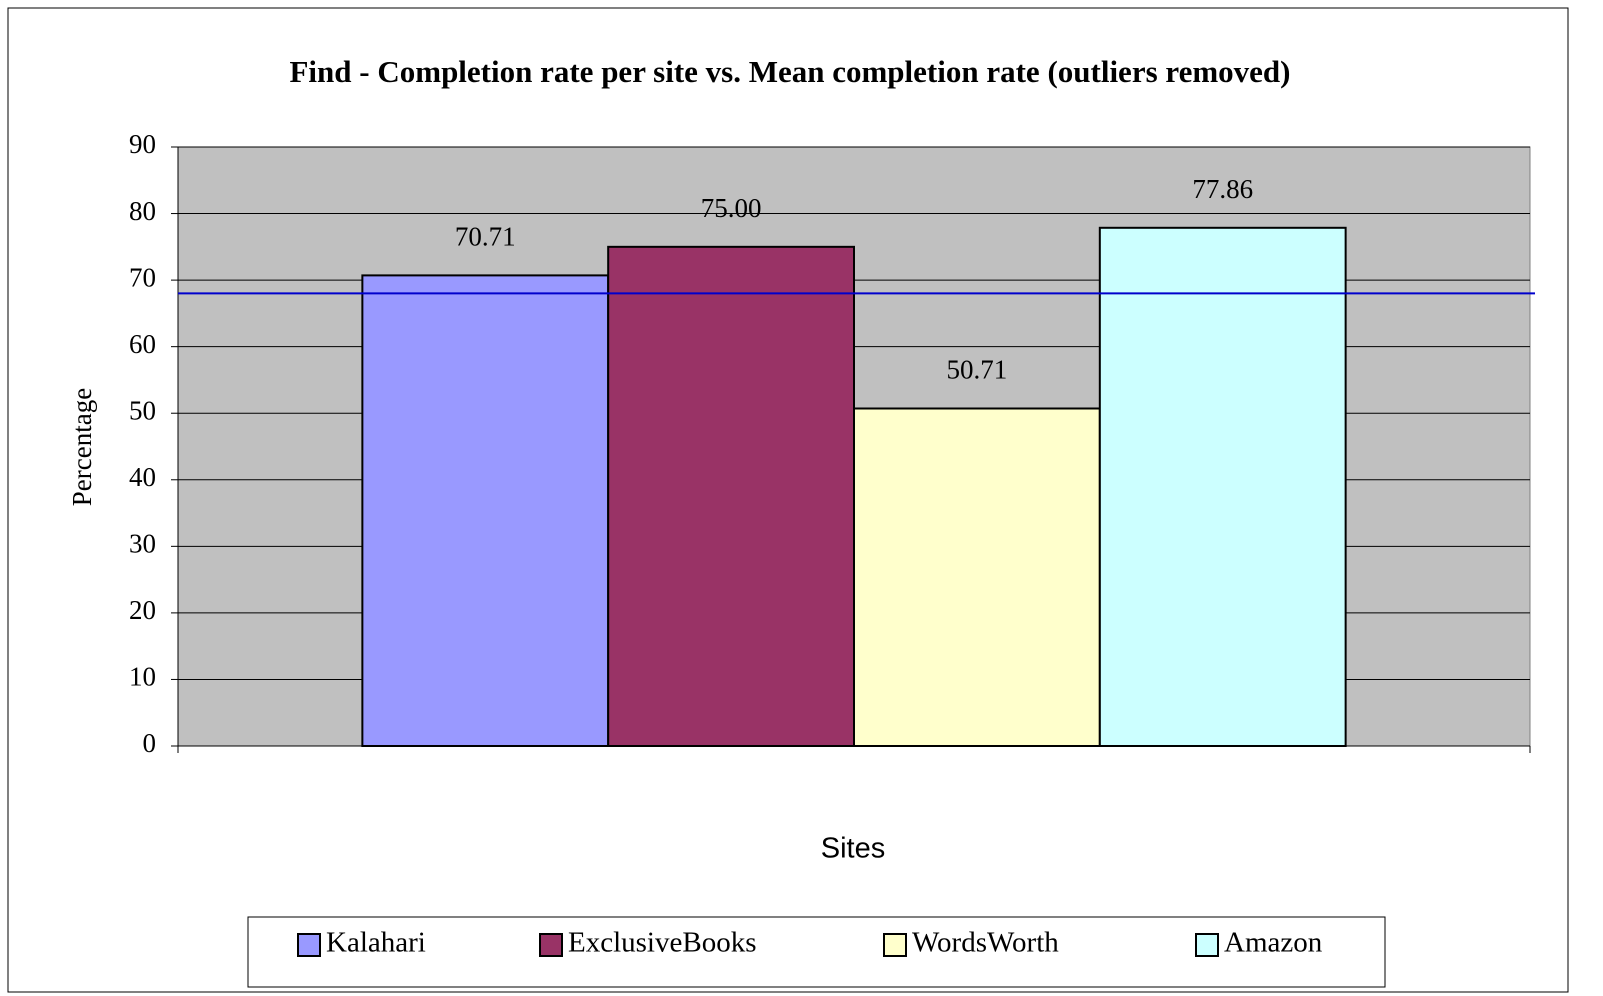 The image size is (1603, 996). I want to click on legend-label: WordsWorth, so click(985, 943).